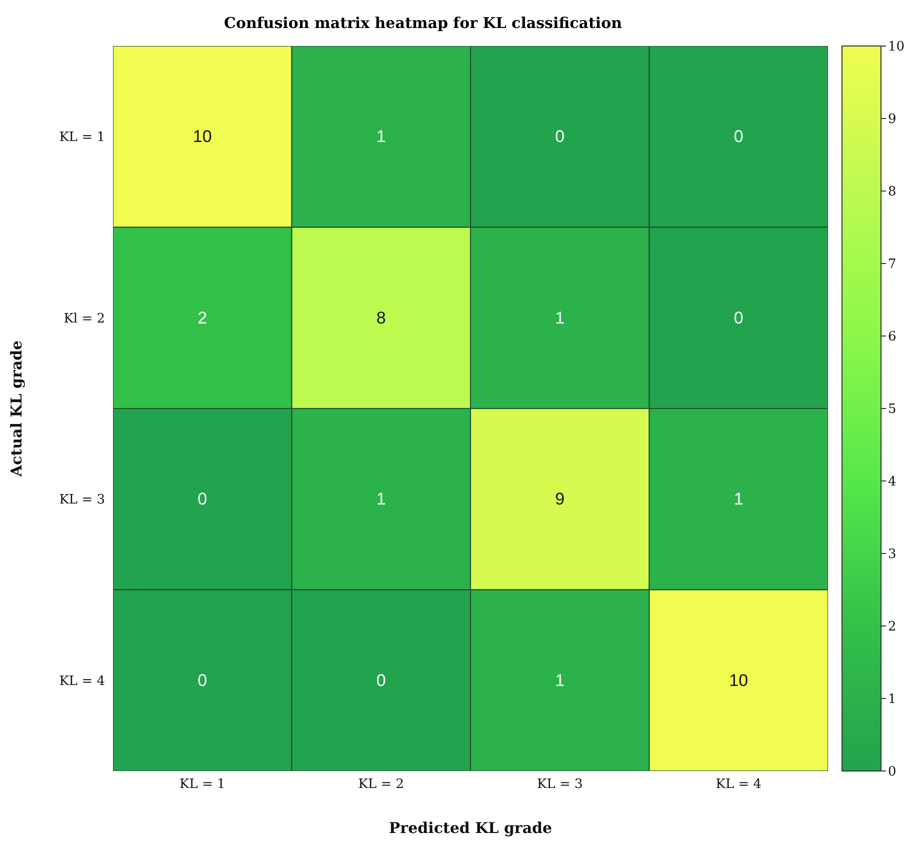  What do you see at coordinates (892, 772) in the screenshot?
I see `color-bar-label: 0` at bounding box center [892, 772].